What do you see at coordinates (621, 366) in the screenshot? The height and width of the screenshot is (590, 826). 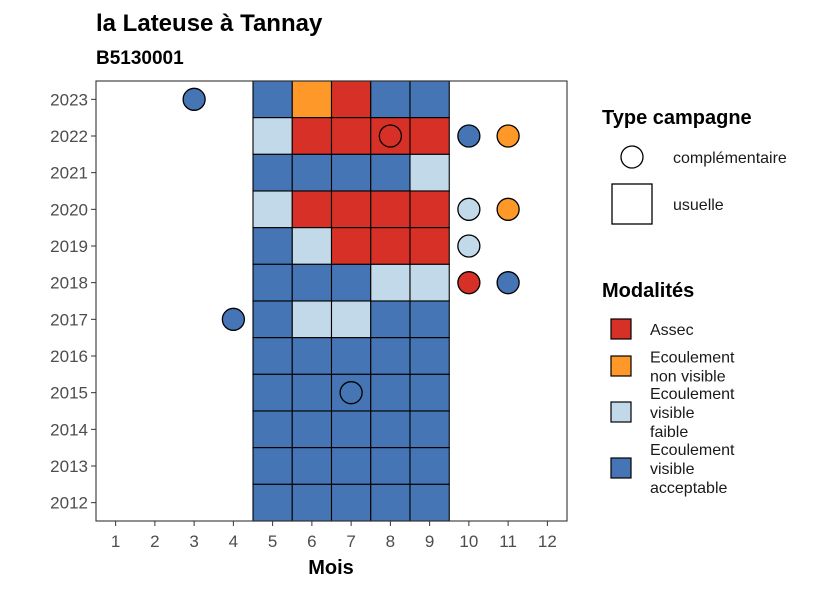 I see `legend-swatch-Ecoulement non visible` at bounding box center [621, 366].